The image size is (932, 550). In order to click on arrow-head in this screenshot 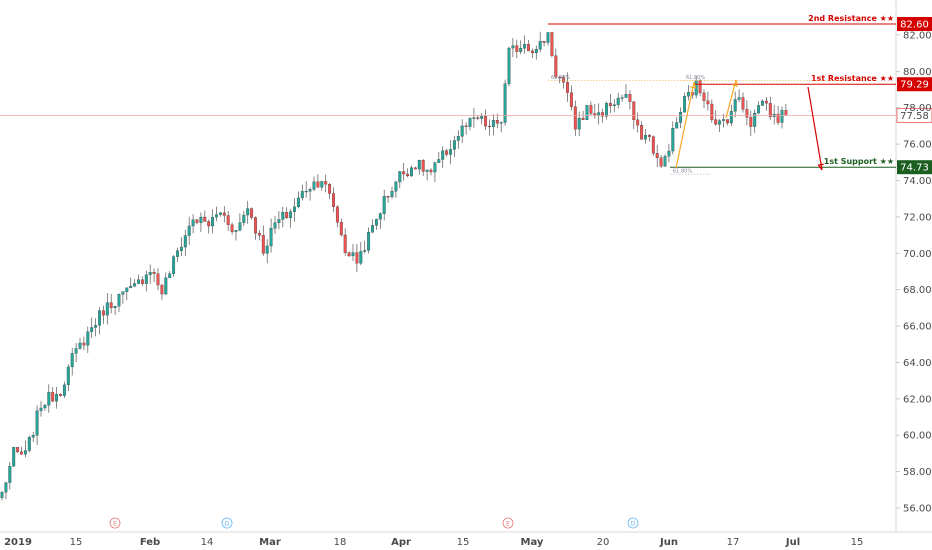, I will do `click(820, 167)`.